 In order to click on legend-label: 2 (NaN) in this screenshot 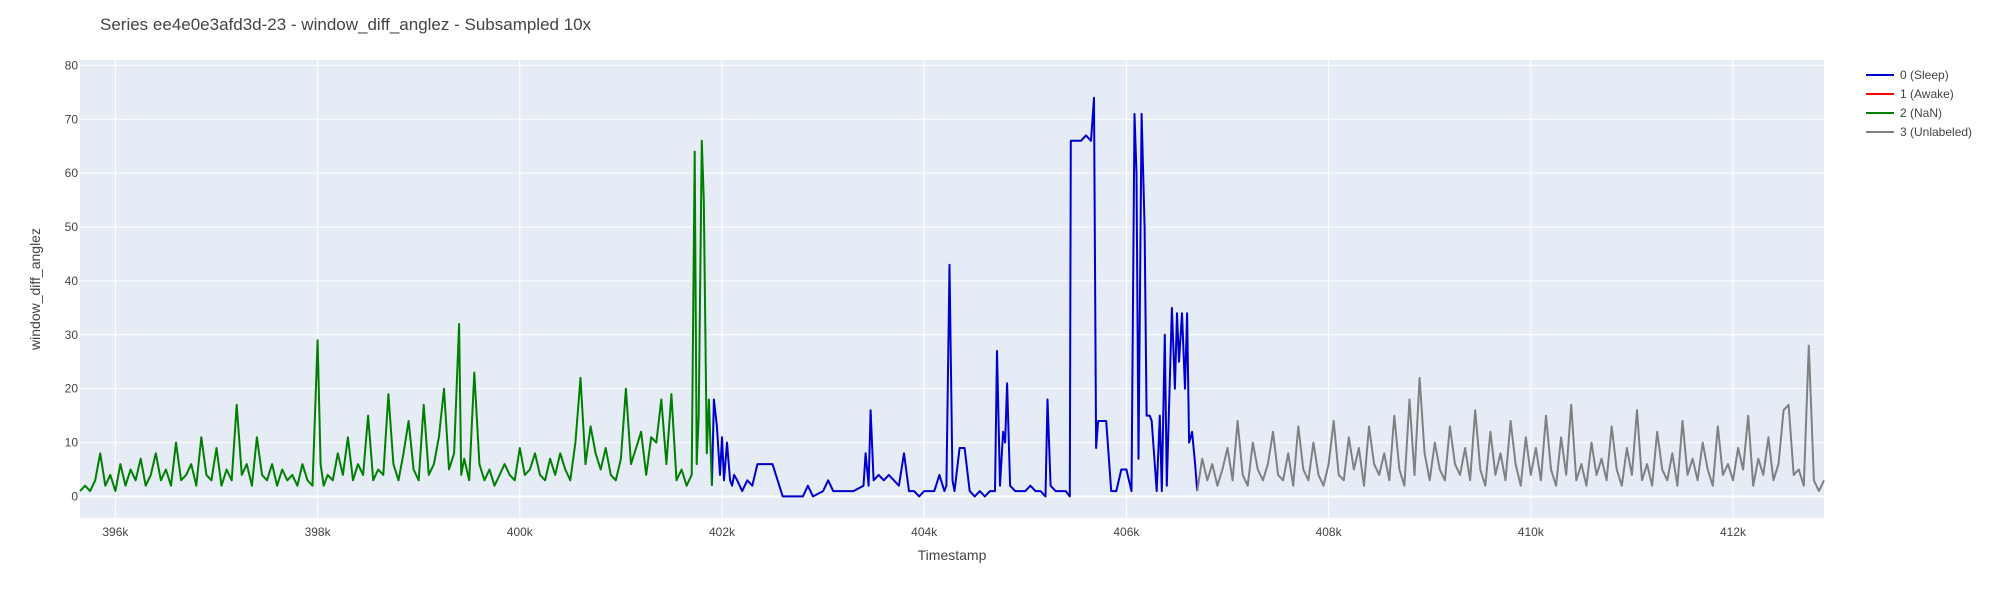, I will do `click(1921, 113)`.